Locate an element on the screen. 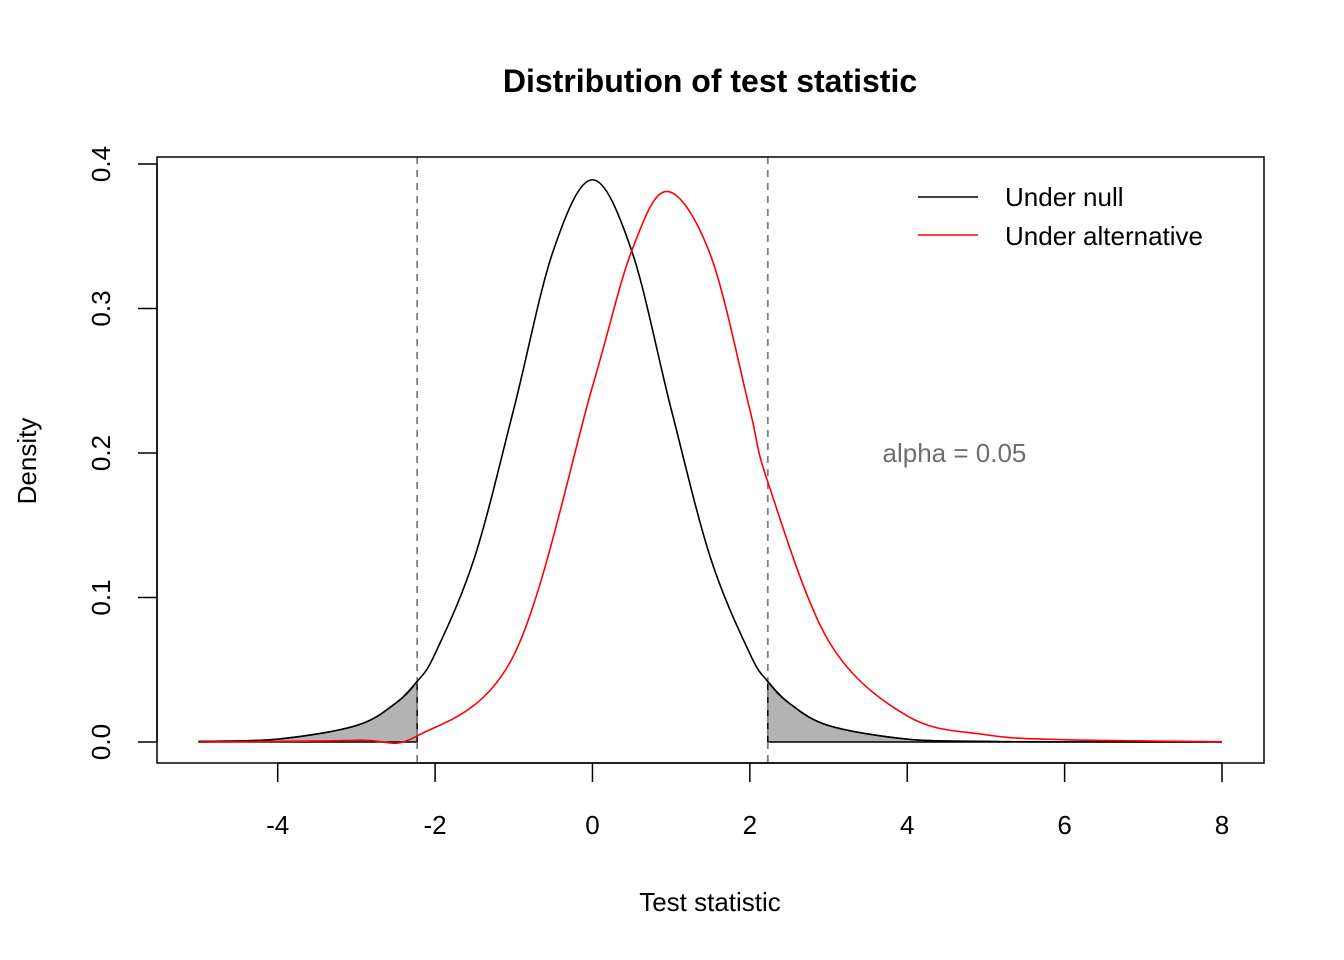 The image size is (1344, 960). rejection-region-layer is located at coordinates (710, 711).